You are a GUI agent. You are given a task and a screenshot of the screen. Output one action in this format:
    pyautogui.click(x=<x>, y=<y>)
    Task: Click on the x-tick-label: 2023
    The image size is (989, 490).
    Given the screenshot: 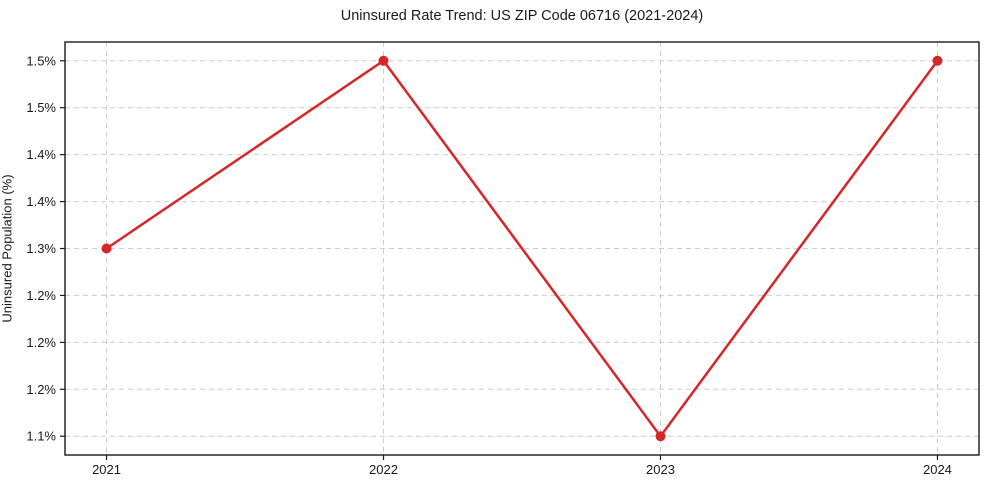 What is the action you would take?
    pyautogui.click(x=660, y=469)
    